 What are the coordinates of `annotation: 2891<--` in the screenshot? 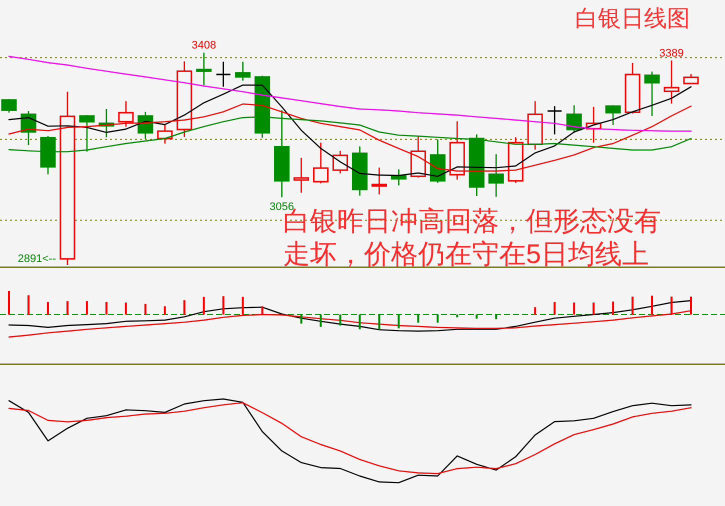 It's located at (37, 259).